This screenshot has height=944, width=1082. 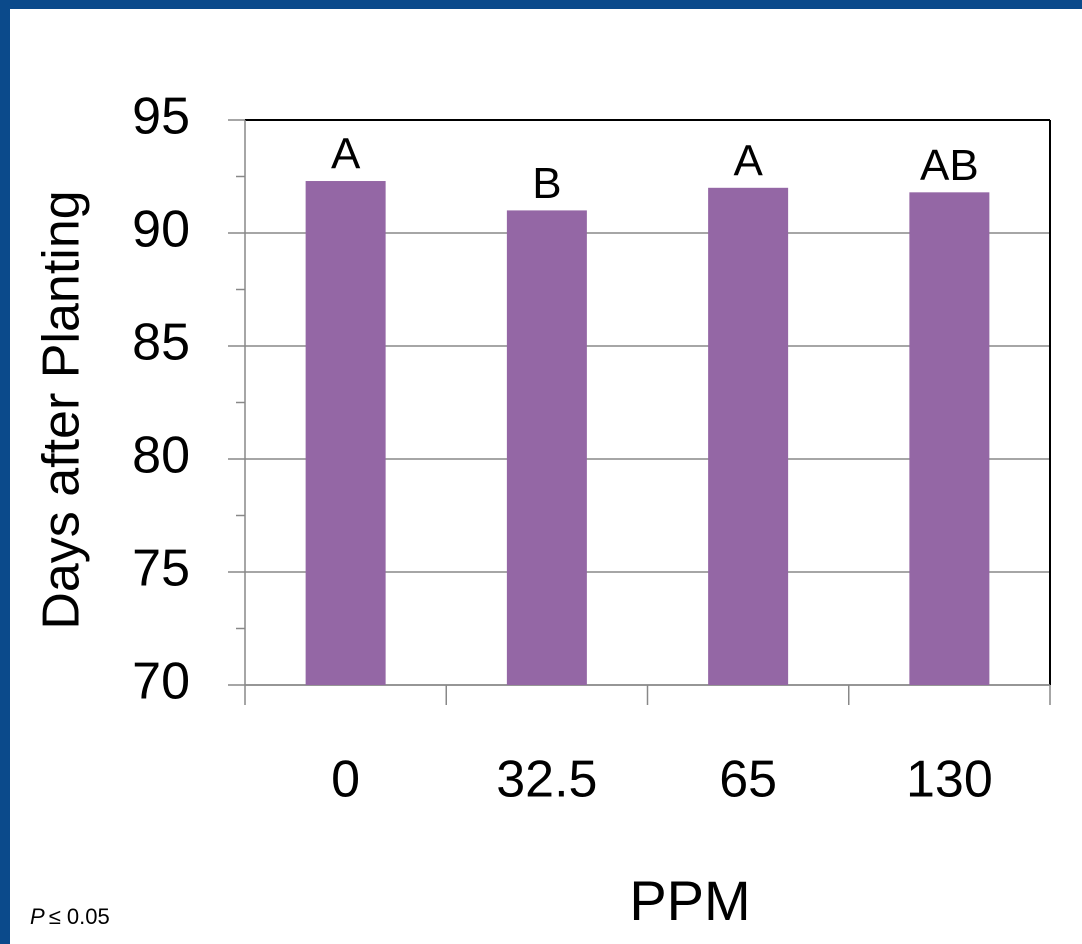 What do you see at coordinates (37, 916) in the screenshot?
I see `footnote-symbol: P` at bounding box center [37, 916].